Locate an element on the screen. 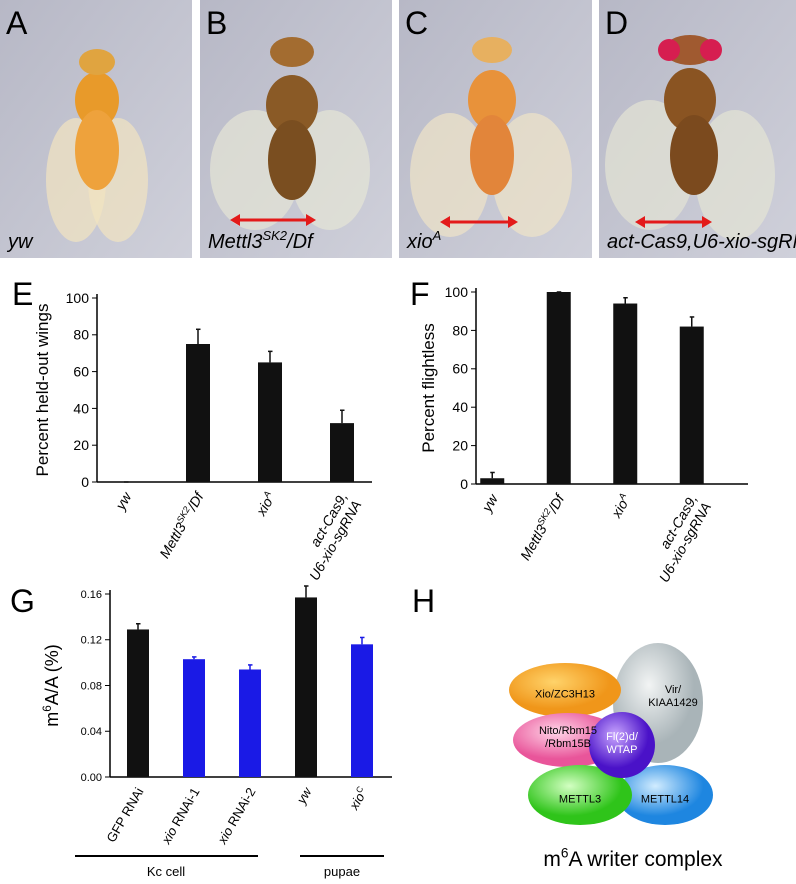 The width and height of the screenshot is (796, 884). x-tick-text: xioC is located at coordinates (358, 798).